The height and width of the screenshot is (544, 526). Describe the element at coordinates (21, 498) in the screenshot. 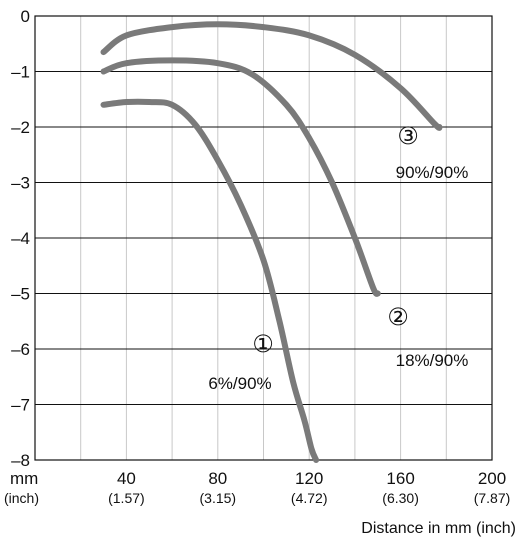

I see `x-unit-label-secondary: (inch)` at that location.